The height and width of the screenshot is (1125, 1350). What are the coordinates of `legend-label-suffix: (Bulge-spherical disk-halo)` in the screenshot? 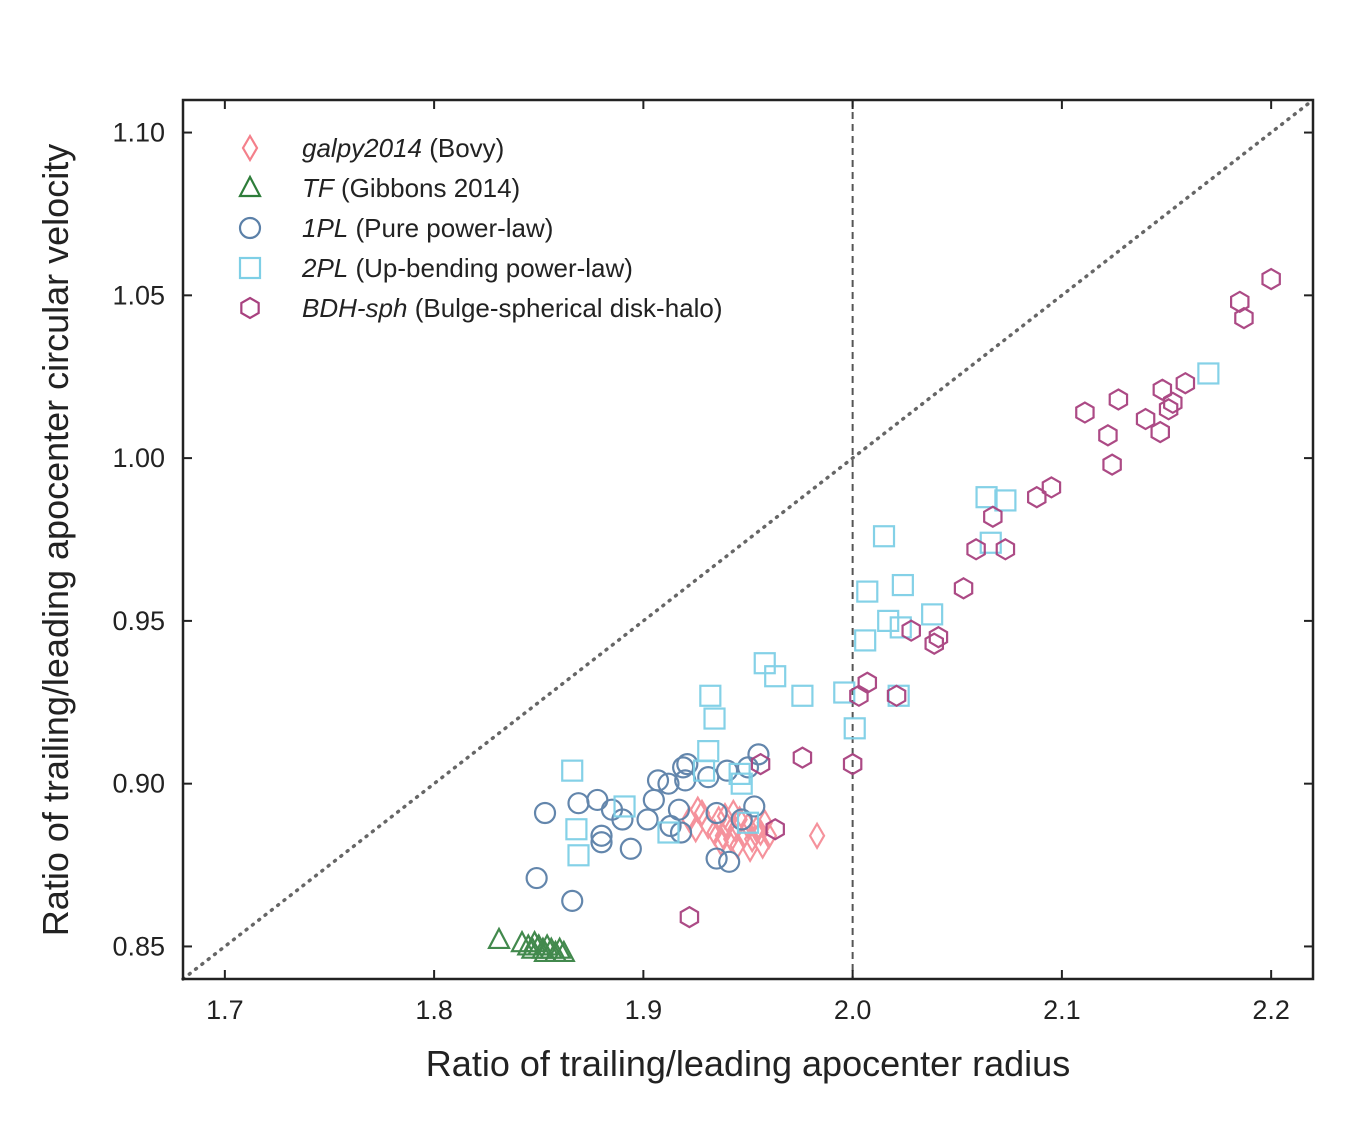 It's located at (564, 308).